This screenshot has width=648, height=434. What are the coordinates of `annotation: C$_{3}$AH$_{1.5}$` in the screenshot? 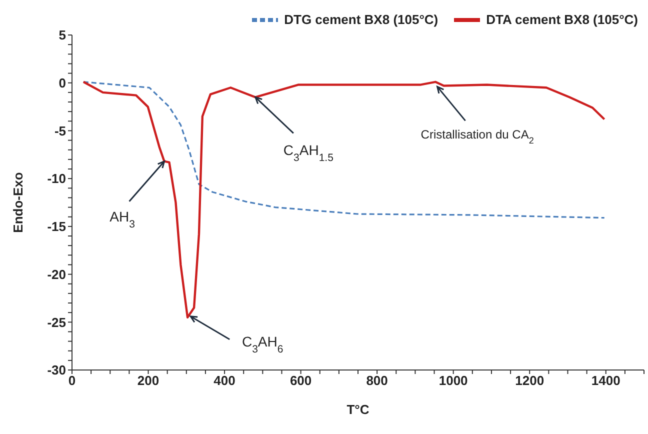 It's located at (308, 153).